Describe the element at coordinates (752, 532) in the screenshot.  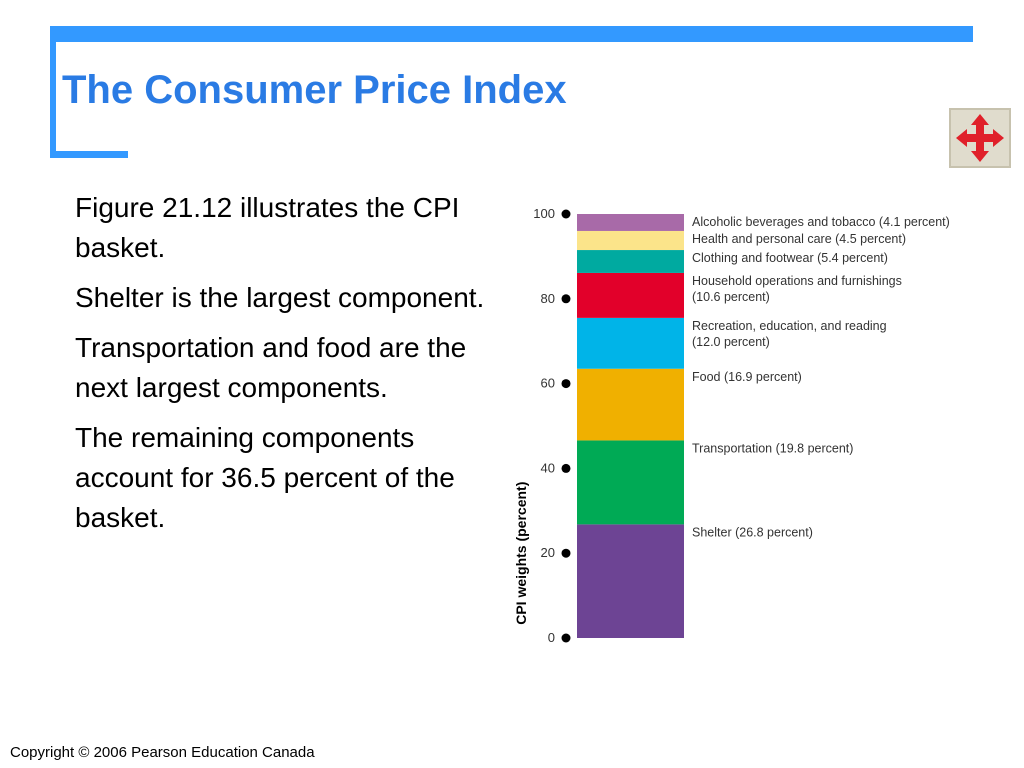
I see `segment-label: Shelter (26.8 percent)` at that location.